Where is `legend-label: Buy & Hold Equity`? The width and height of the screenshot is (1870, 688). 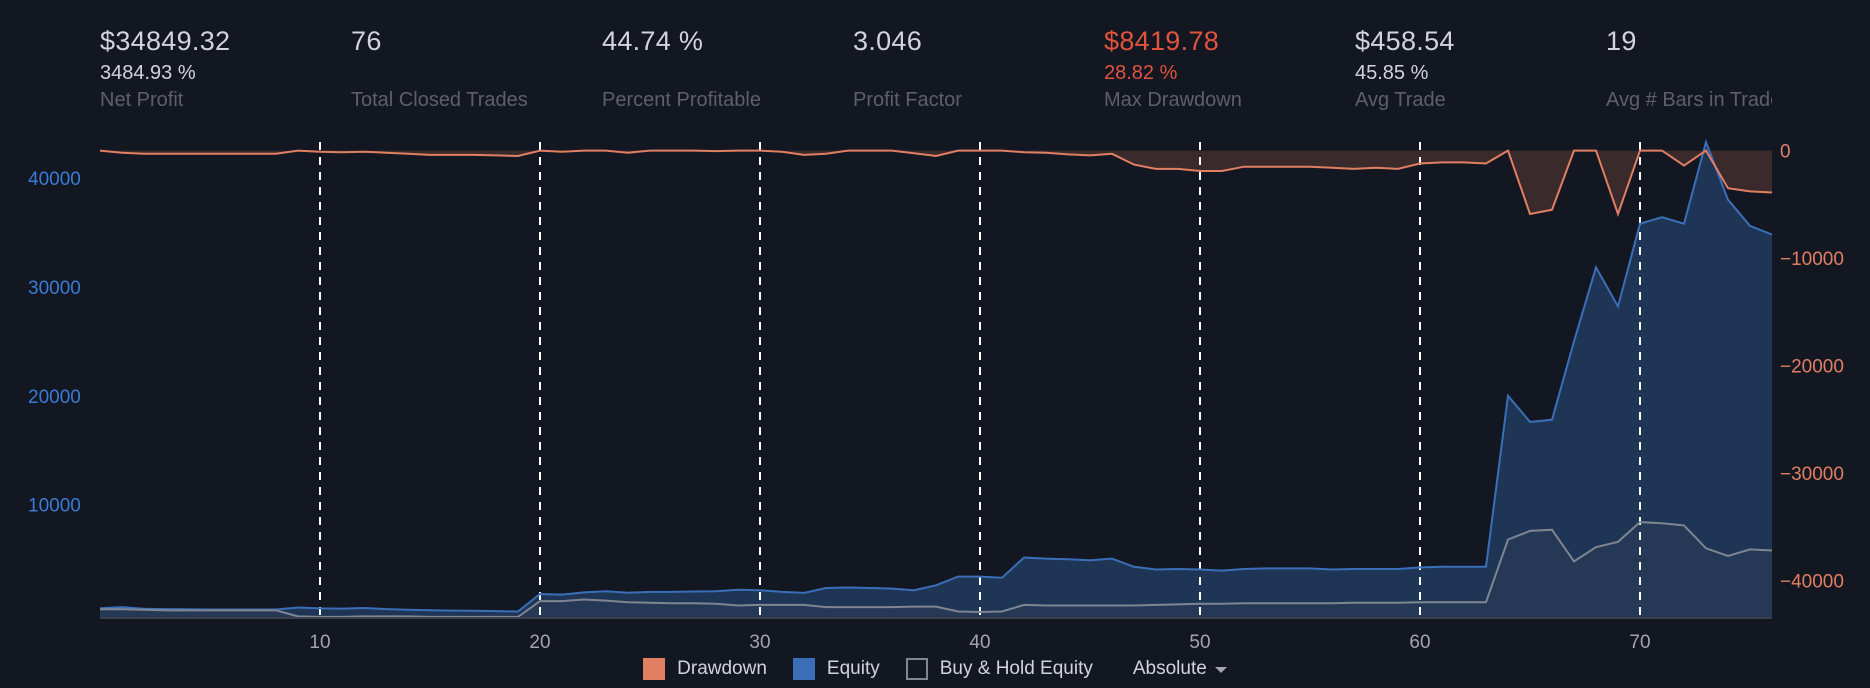 legend-label: Buy & Hold Equity is located at coordinates (1016, 668).